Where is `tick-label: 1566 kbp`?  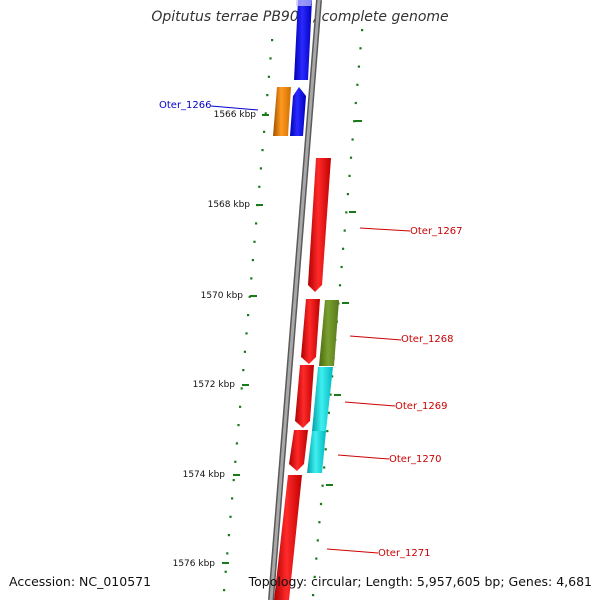 tick-label: 1566 kbp is located at coordinates (235, 115).